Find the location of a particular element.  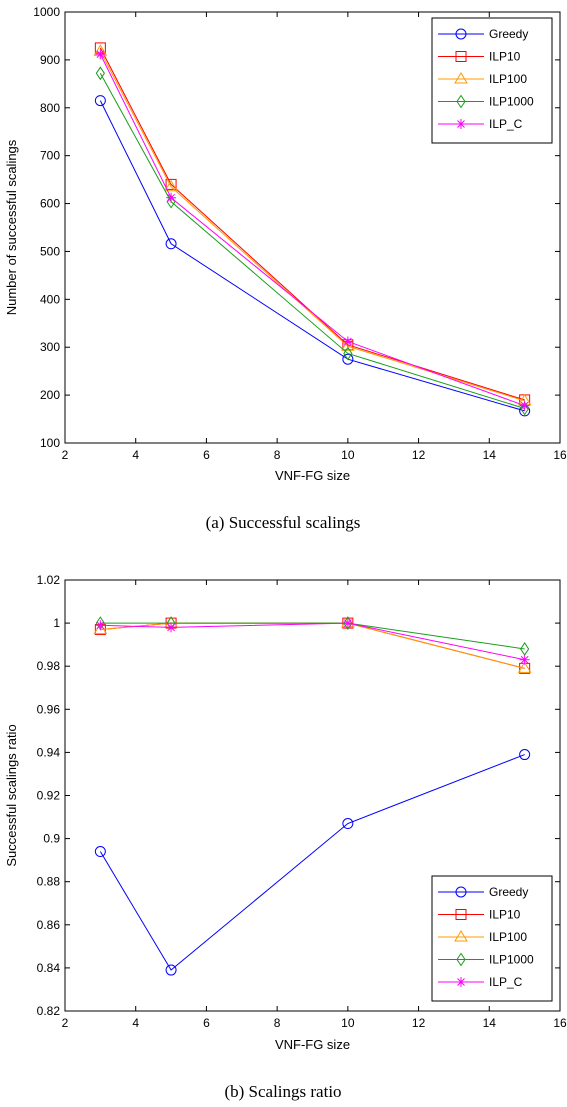

y-tick-label: 1 is located at coordinates (56, 623).